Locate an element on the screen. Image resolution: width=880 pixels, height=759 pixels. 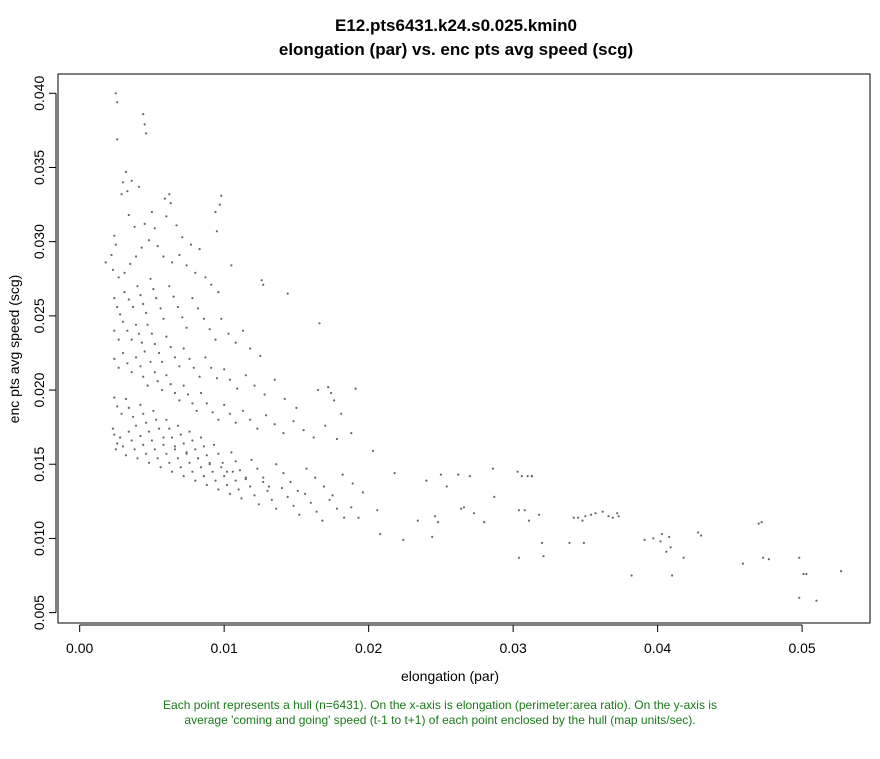
x-axis: 0.00 0.01 0.02 0.03 0.04 0.05 is located at coordinates (441, 640).